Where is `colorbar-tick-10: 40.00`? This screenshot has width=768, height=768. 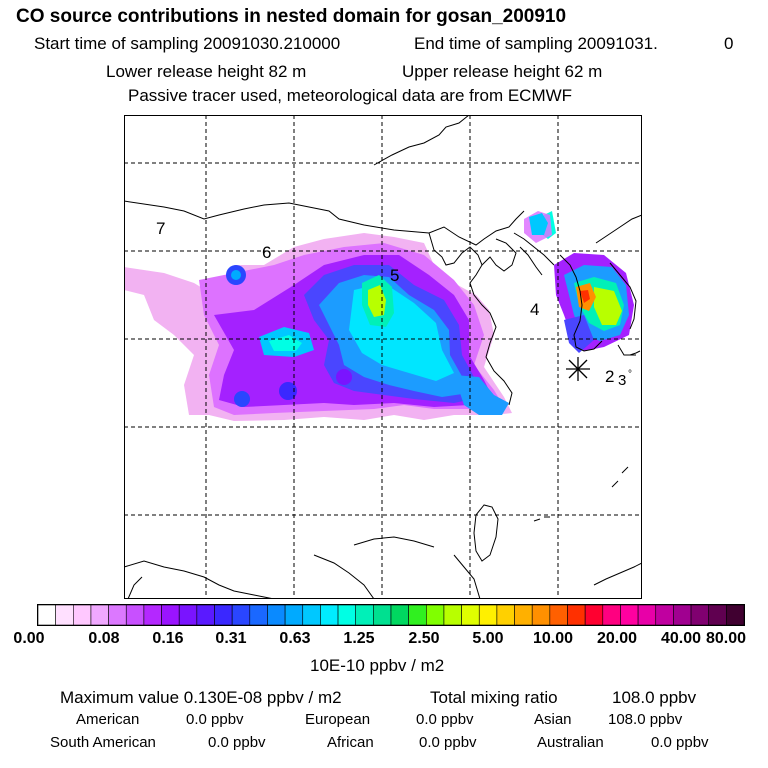 colorbar-tick-10: 40.00 is located at coordinates (681, 638).